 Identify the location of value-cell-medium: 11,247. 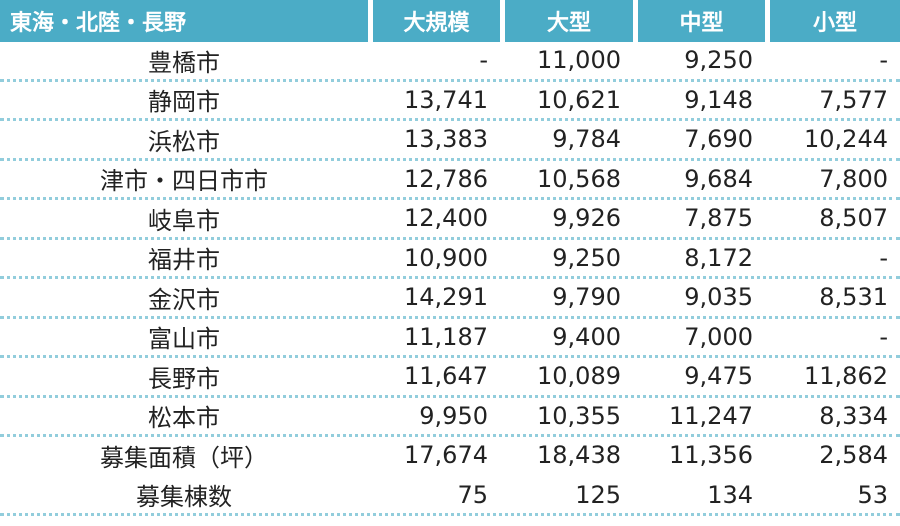
(711, 415).